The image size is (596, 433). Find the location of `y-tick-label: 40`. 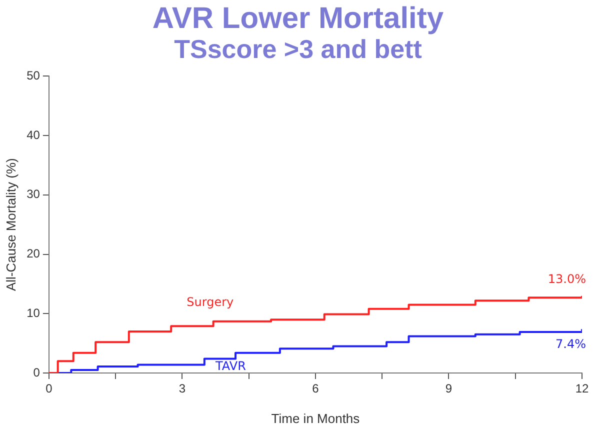

y-tick-label: 40 is located at coordinates (33, 135).